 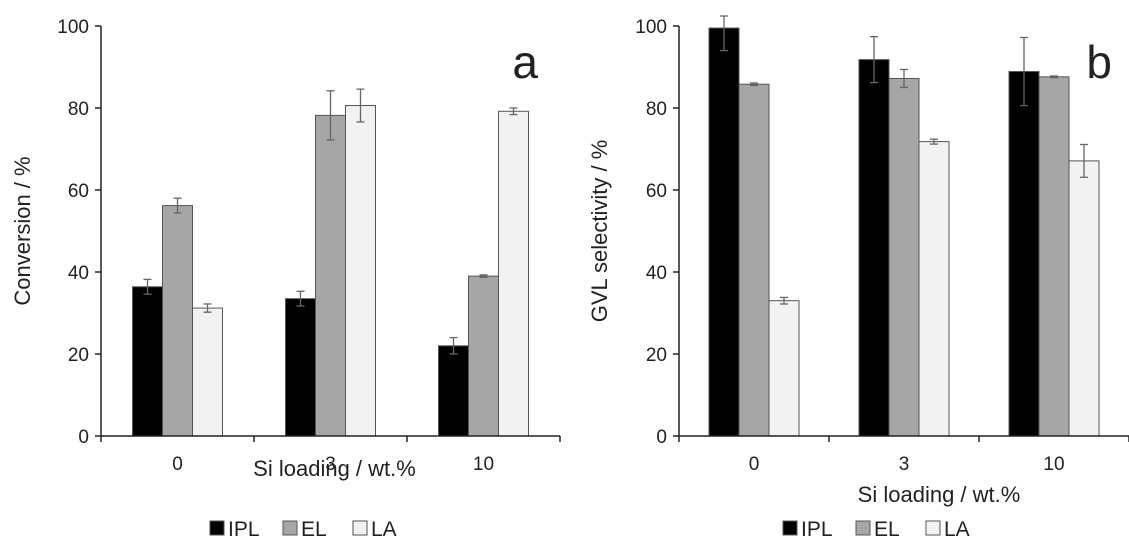 What do you see at coordinates (384, 529) in the screenshot?
I see `panel-a-legend-label-la: LA` at bounding box center [384, 529].